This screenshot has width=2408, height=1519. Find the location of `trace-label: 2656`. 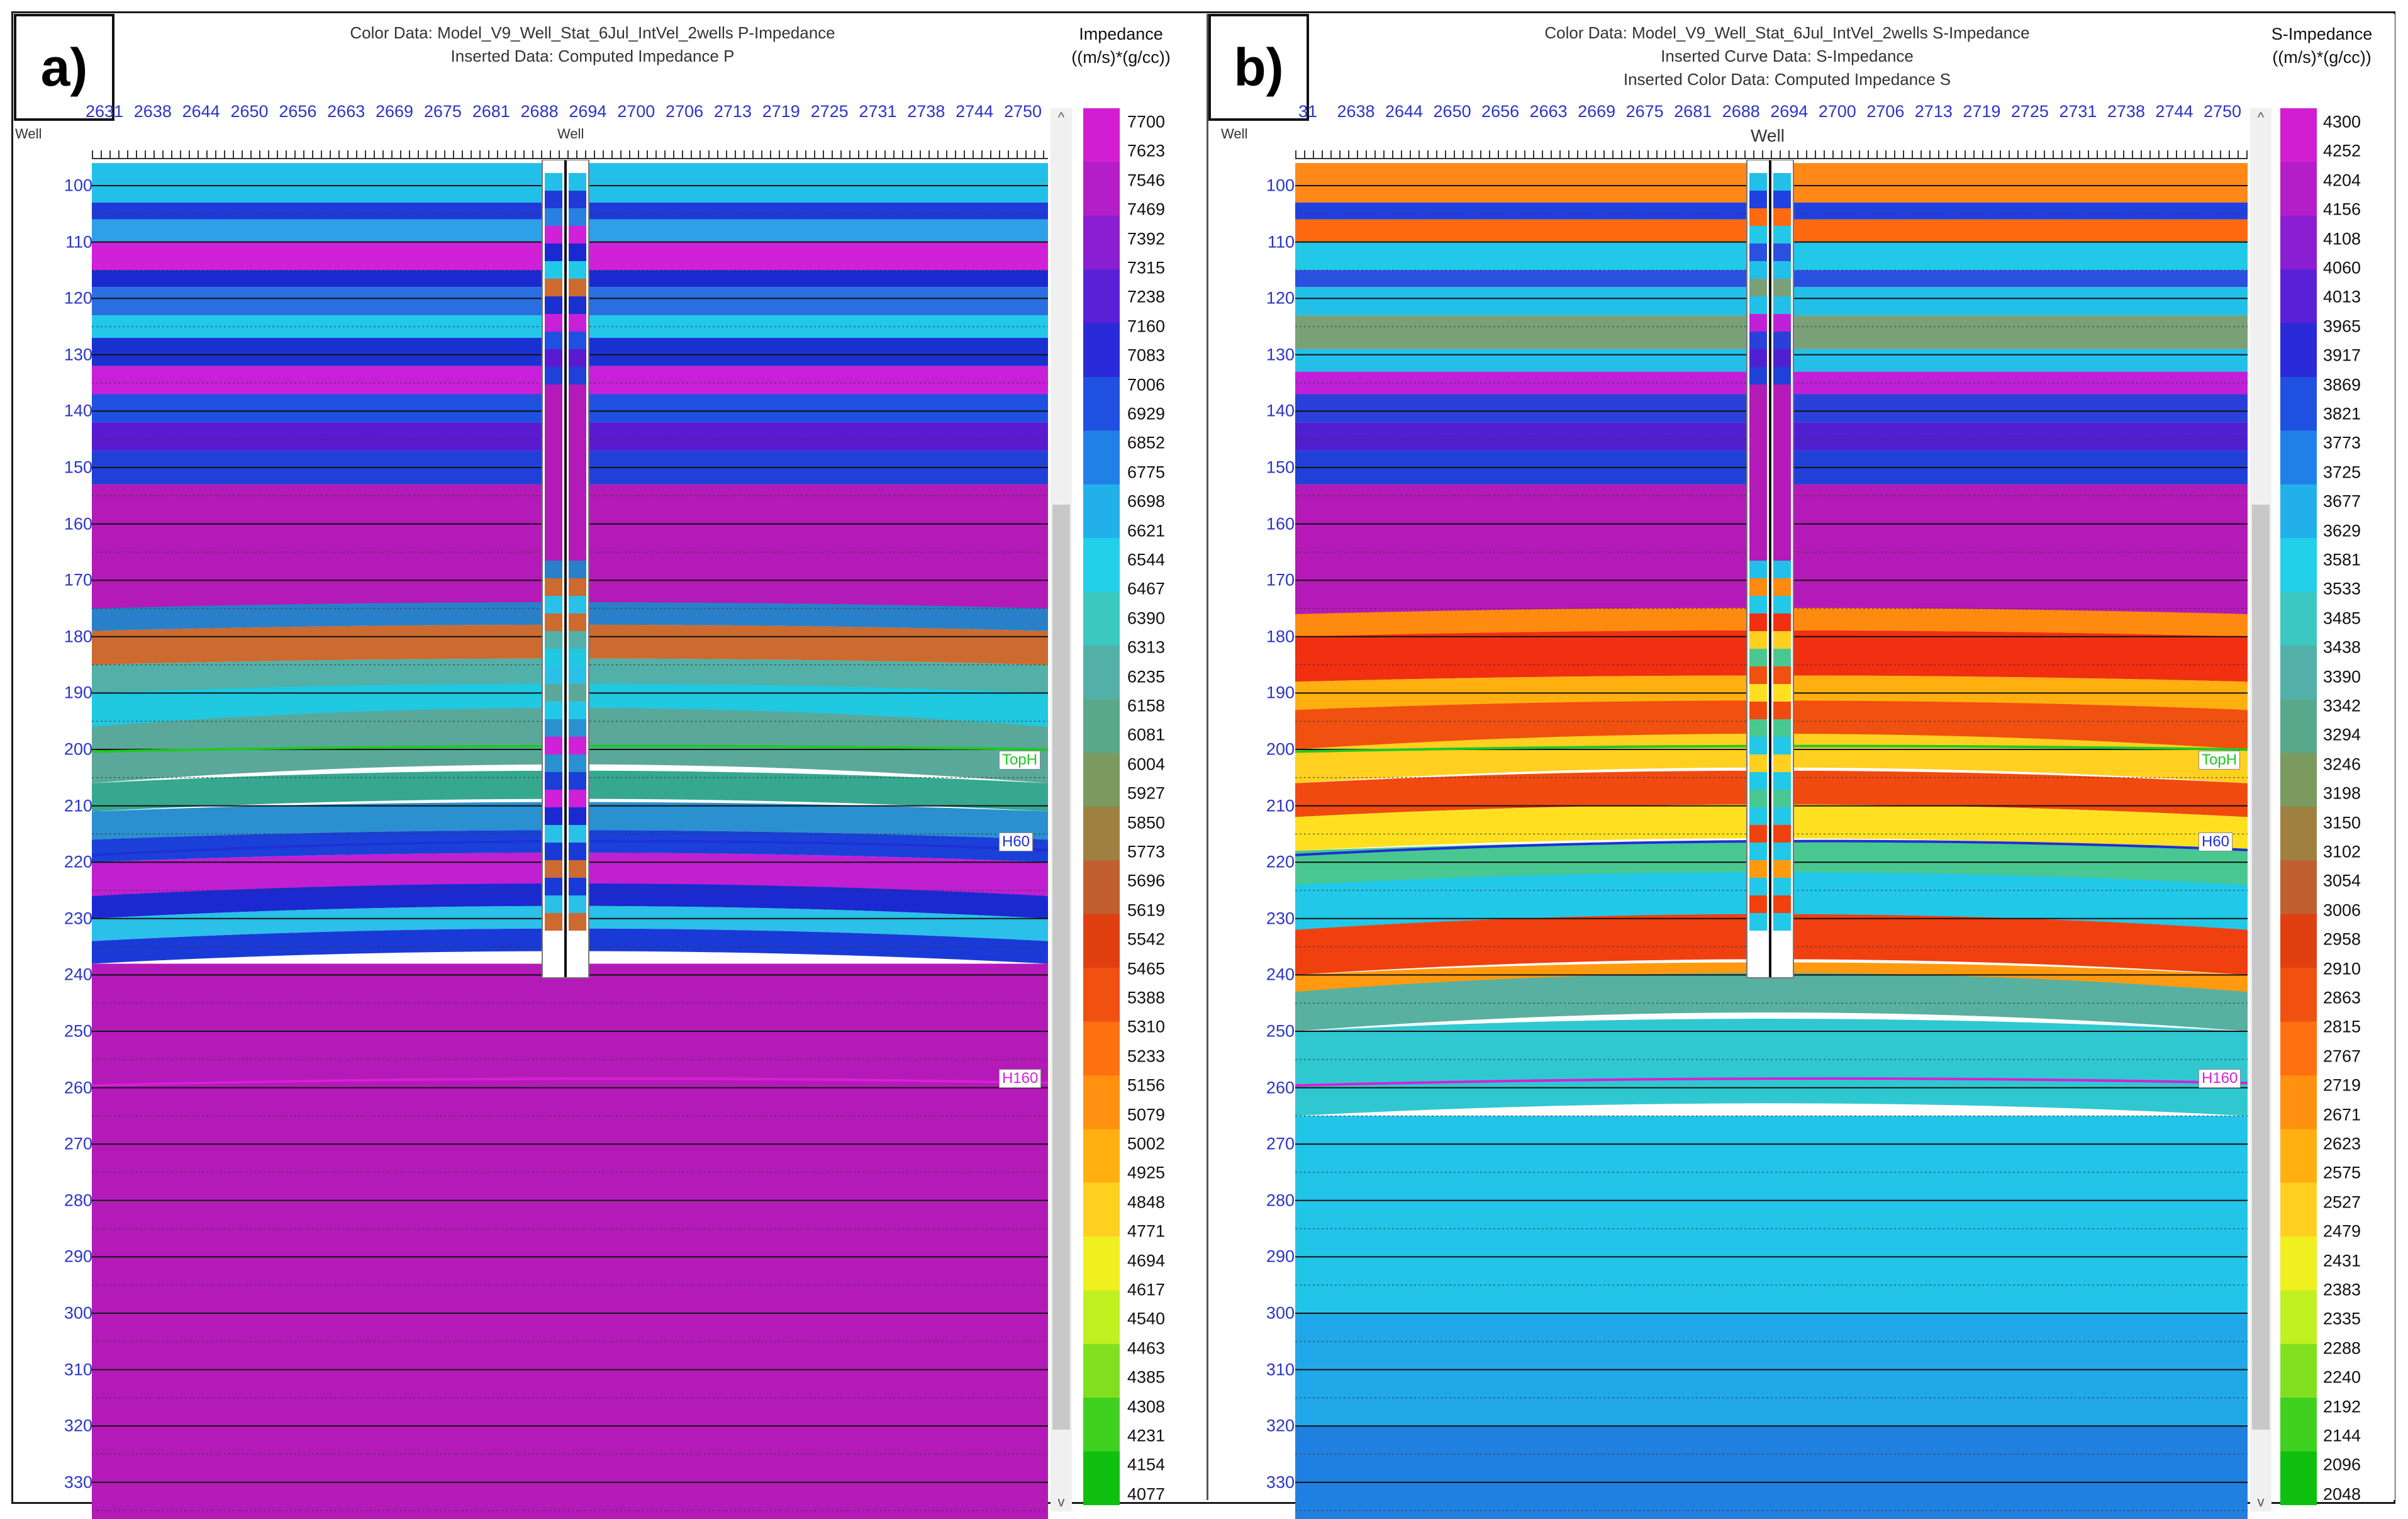

trace-label: 2656 is located at coordinates (1500, 111).